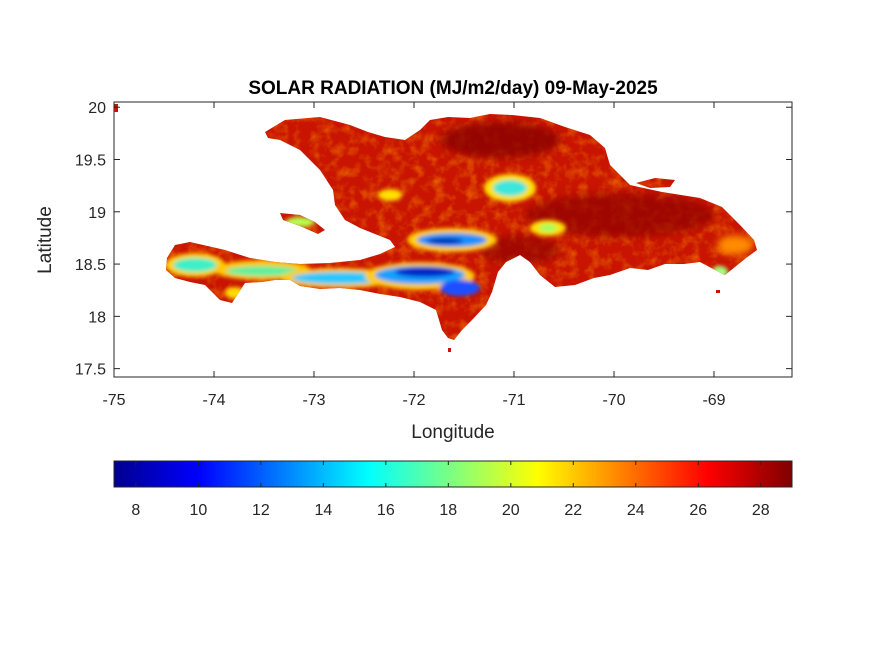 The width and height of the screenshot is (875, 656). Describe the element at coordinates (573, 510) in the screenshot. I see `colorbar-tick-label: 22` at that location.